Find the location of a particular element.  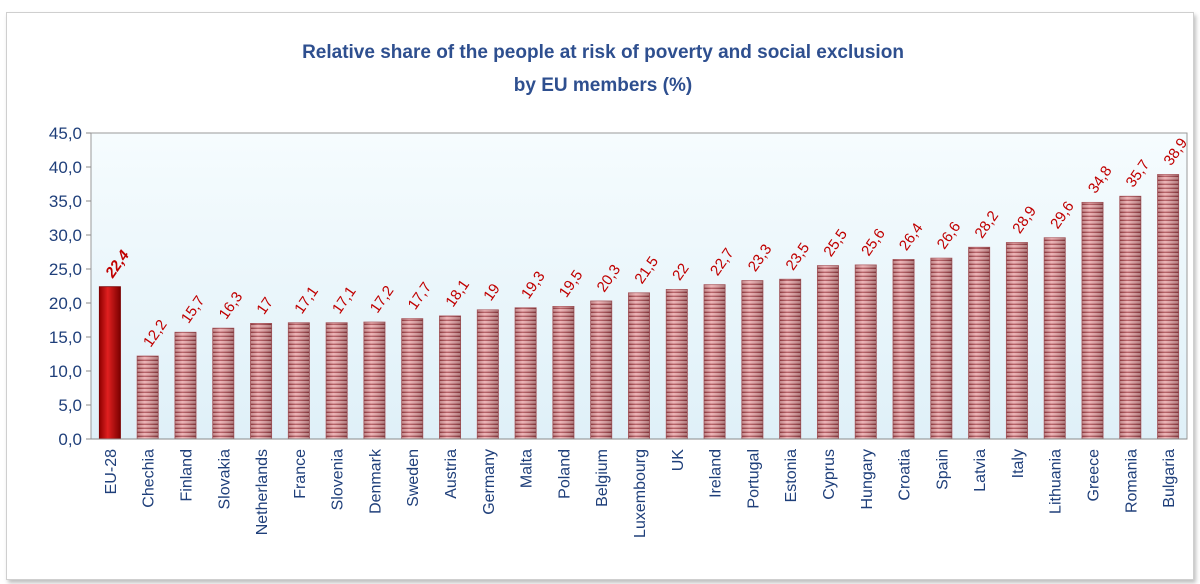

bar-malta is located at coordinates (525, 373).